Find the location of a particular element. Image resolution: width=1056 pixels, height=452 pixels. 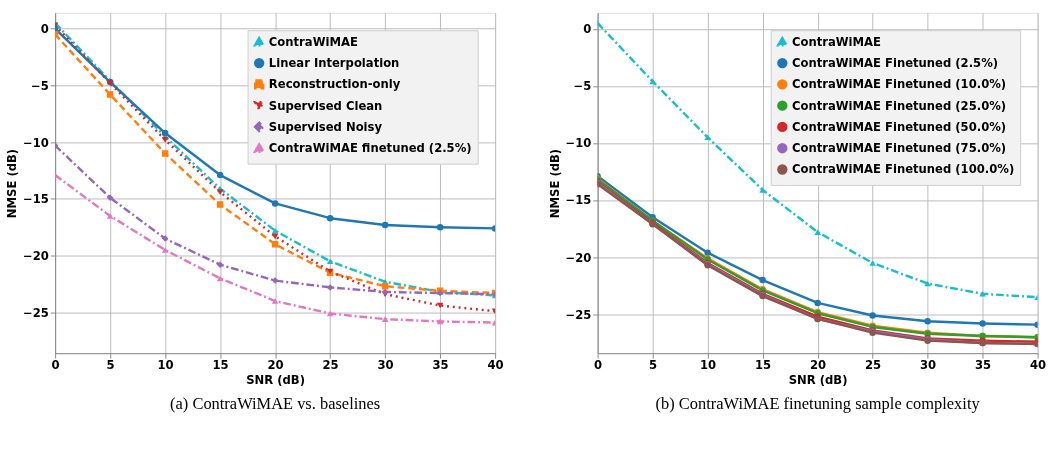

legend-label: ContraWiMAE finetuned (2.5%) is located at coordinates (370, 148).